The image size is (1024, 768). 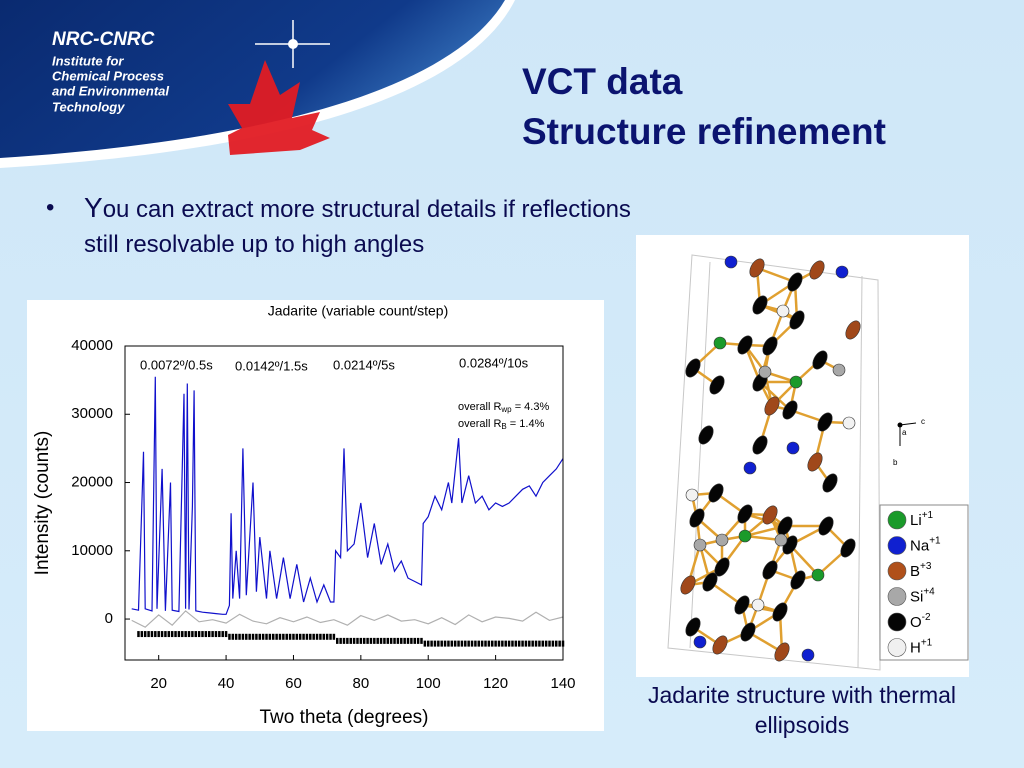 I want to click on y-tick-label: 40000, so click(x=92, y=345).